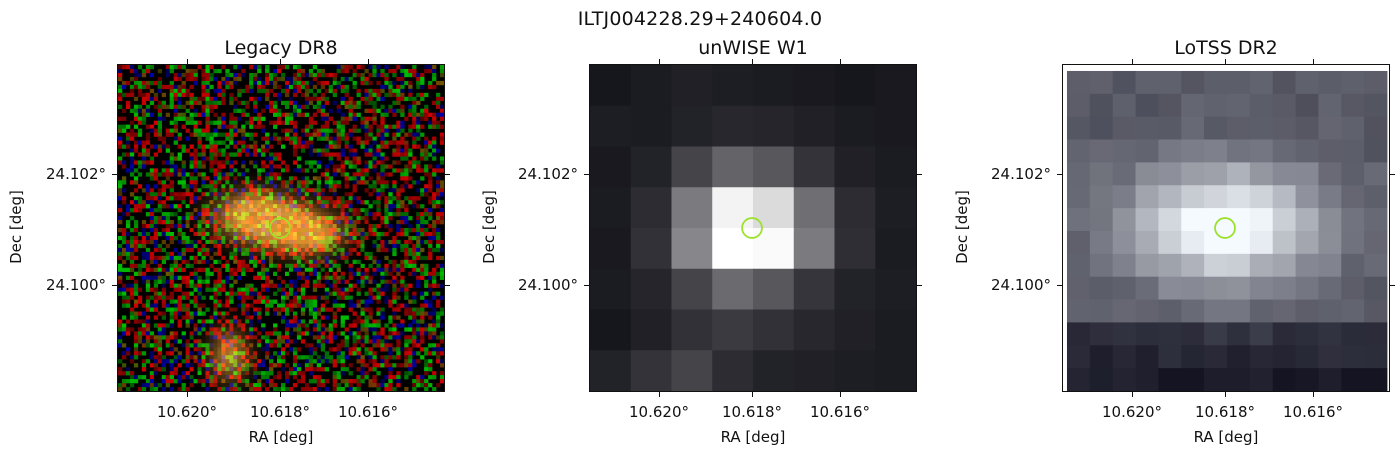  I want to click on y-axis-label-legacy: Dec [deg], so click(16, 227).